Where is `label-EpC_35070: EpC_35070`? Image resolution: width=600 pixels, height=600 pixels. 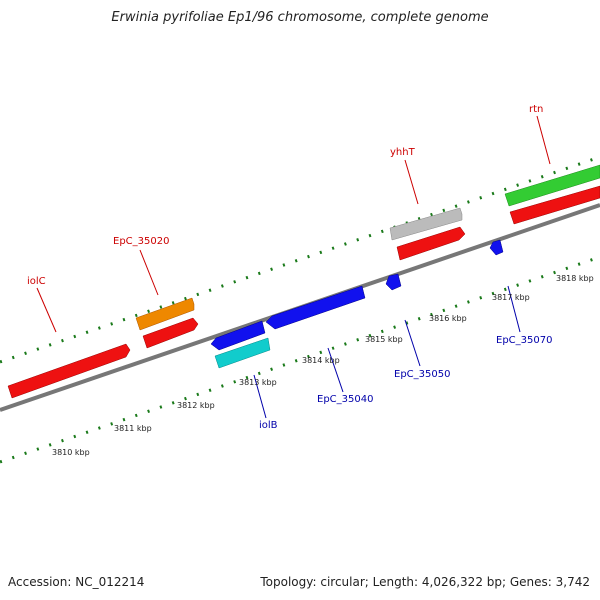
label-EpC_35070: EpC_35070 is located at coordinates (524, 340).